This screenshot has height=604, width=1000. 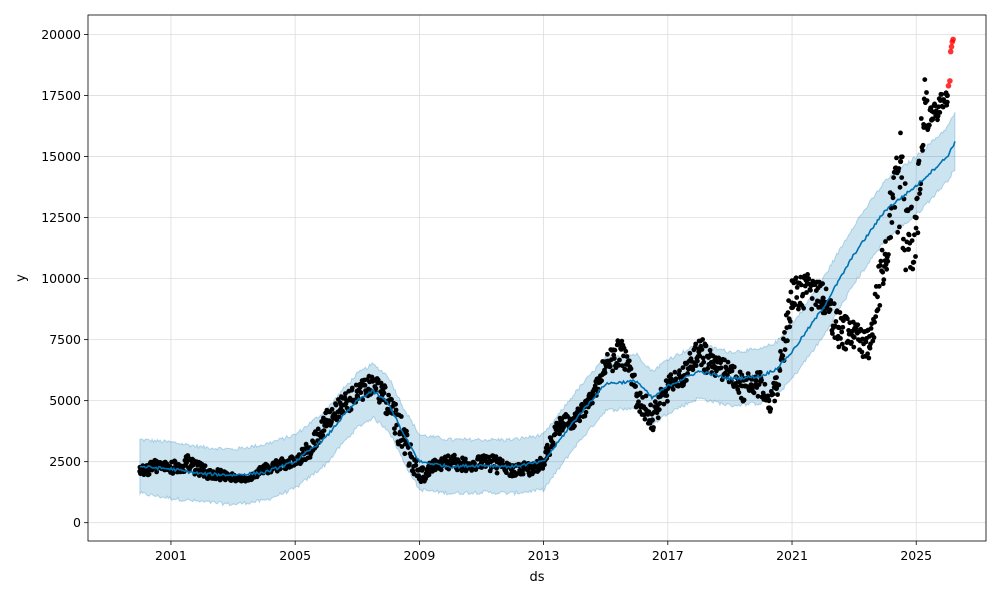 I want to click on x-tick-label: 2025, so click(x=916, y=555).